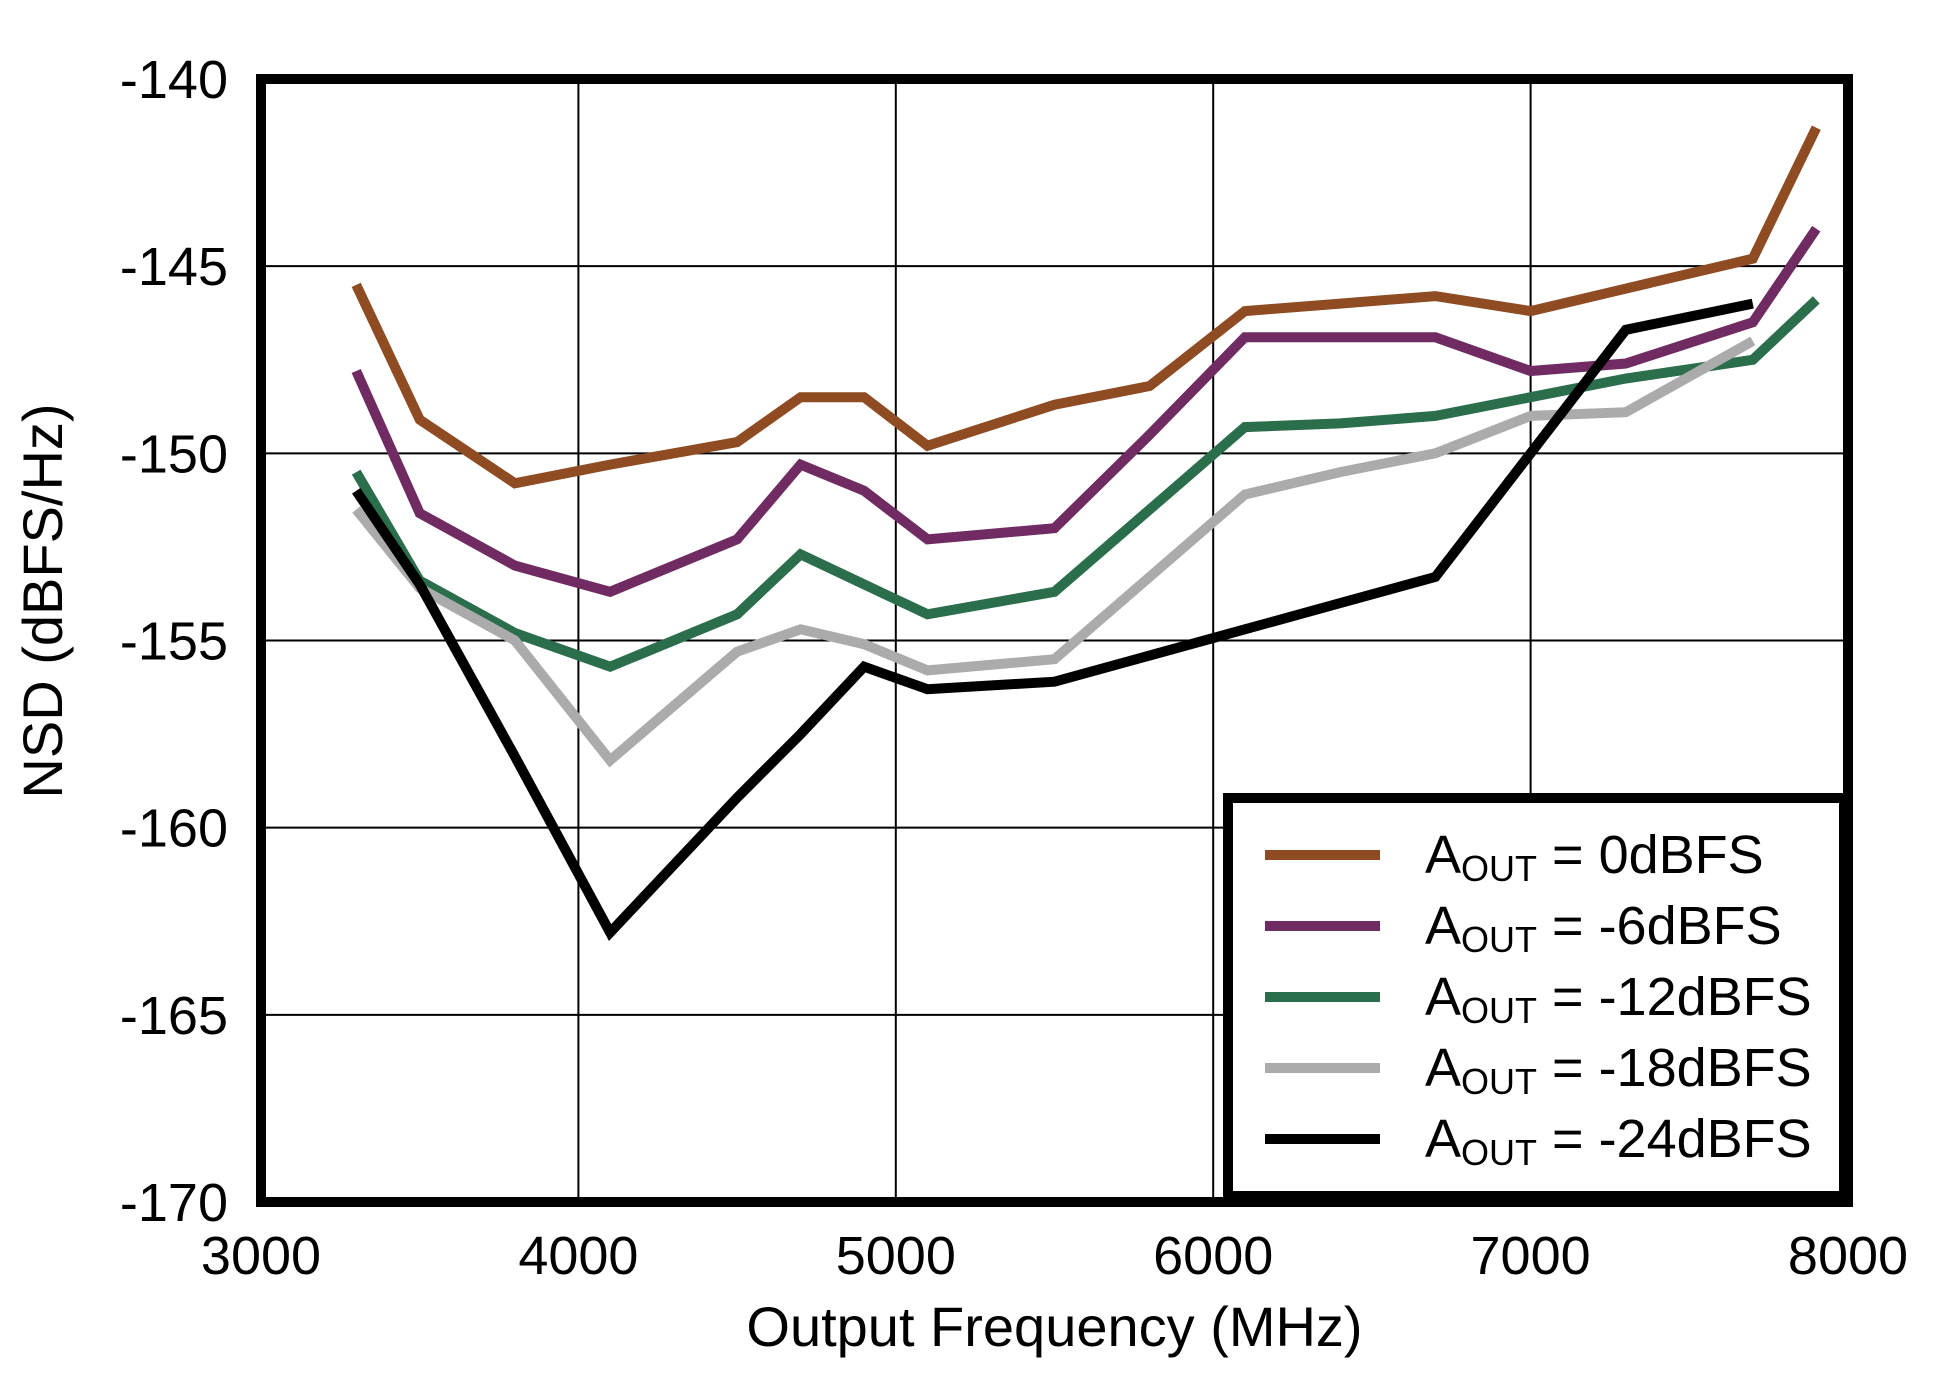 The image size is (1950, 1382). I want to click on legend-label: AOUT = -24dBFS, so click(1618, 1141).